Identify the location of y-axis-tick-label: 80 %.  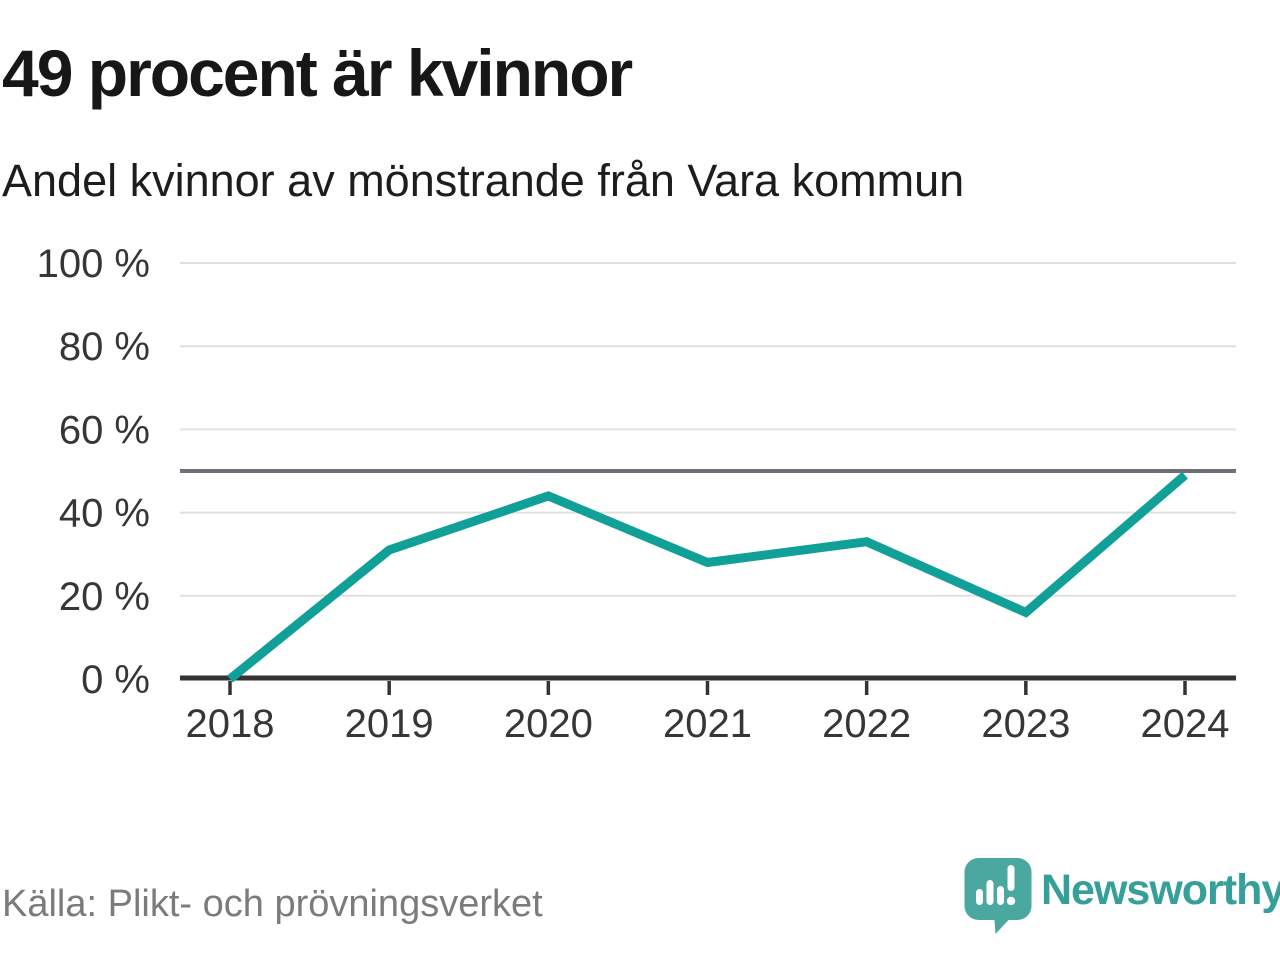
(104, 347).